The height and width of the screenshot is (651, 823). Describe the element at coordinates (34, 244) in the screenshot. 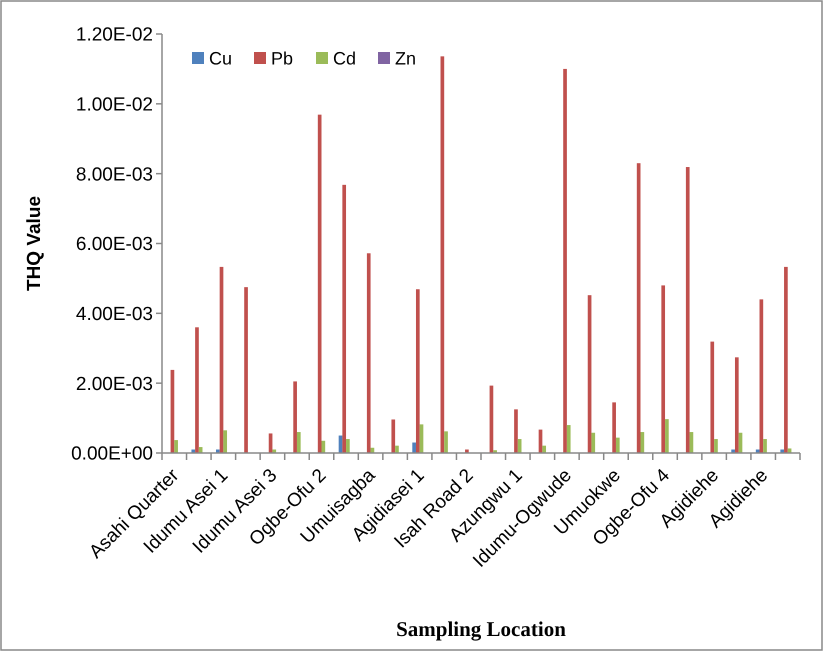

I see `y-axis-title: THQ Value` at that location.